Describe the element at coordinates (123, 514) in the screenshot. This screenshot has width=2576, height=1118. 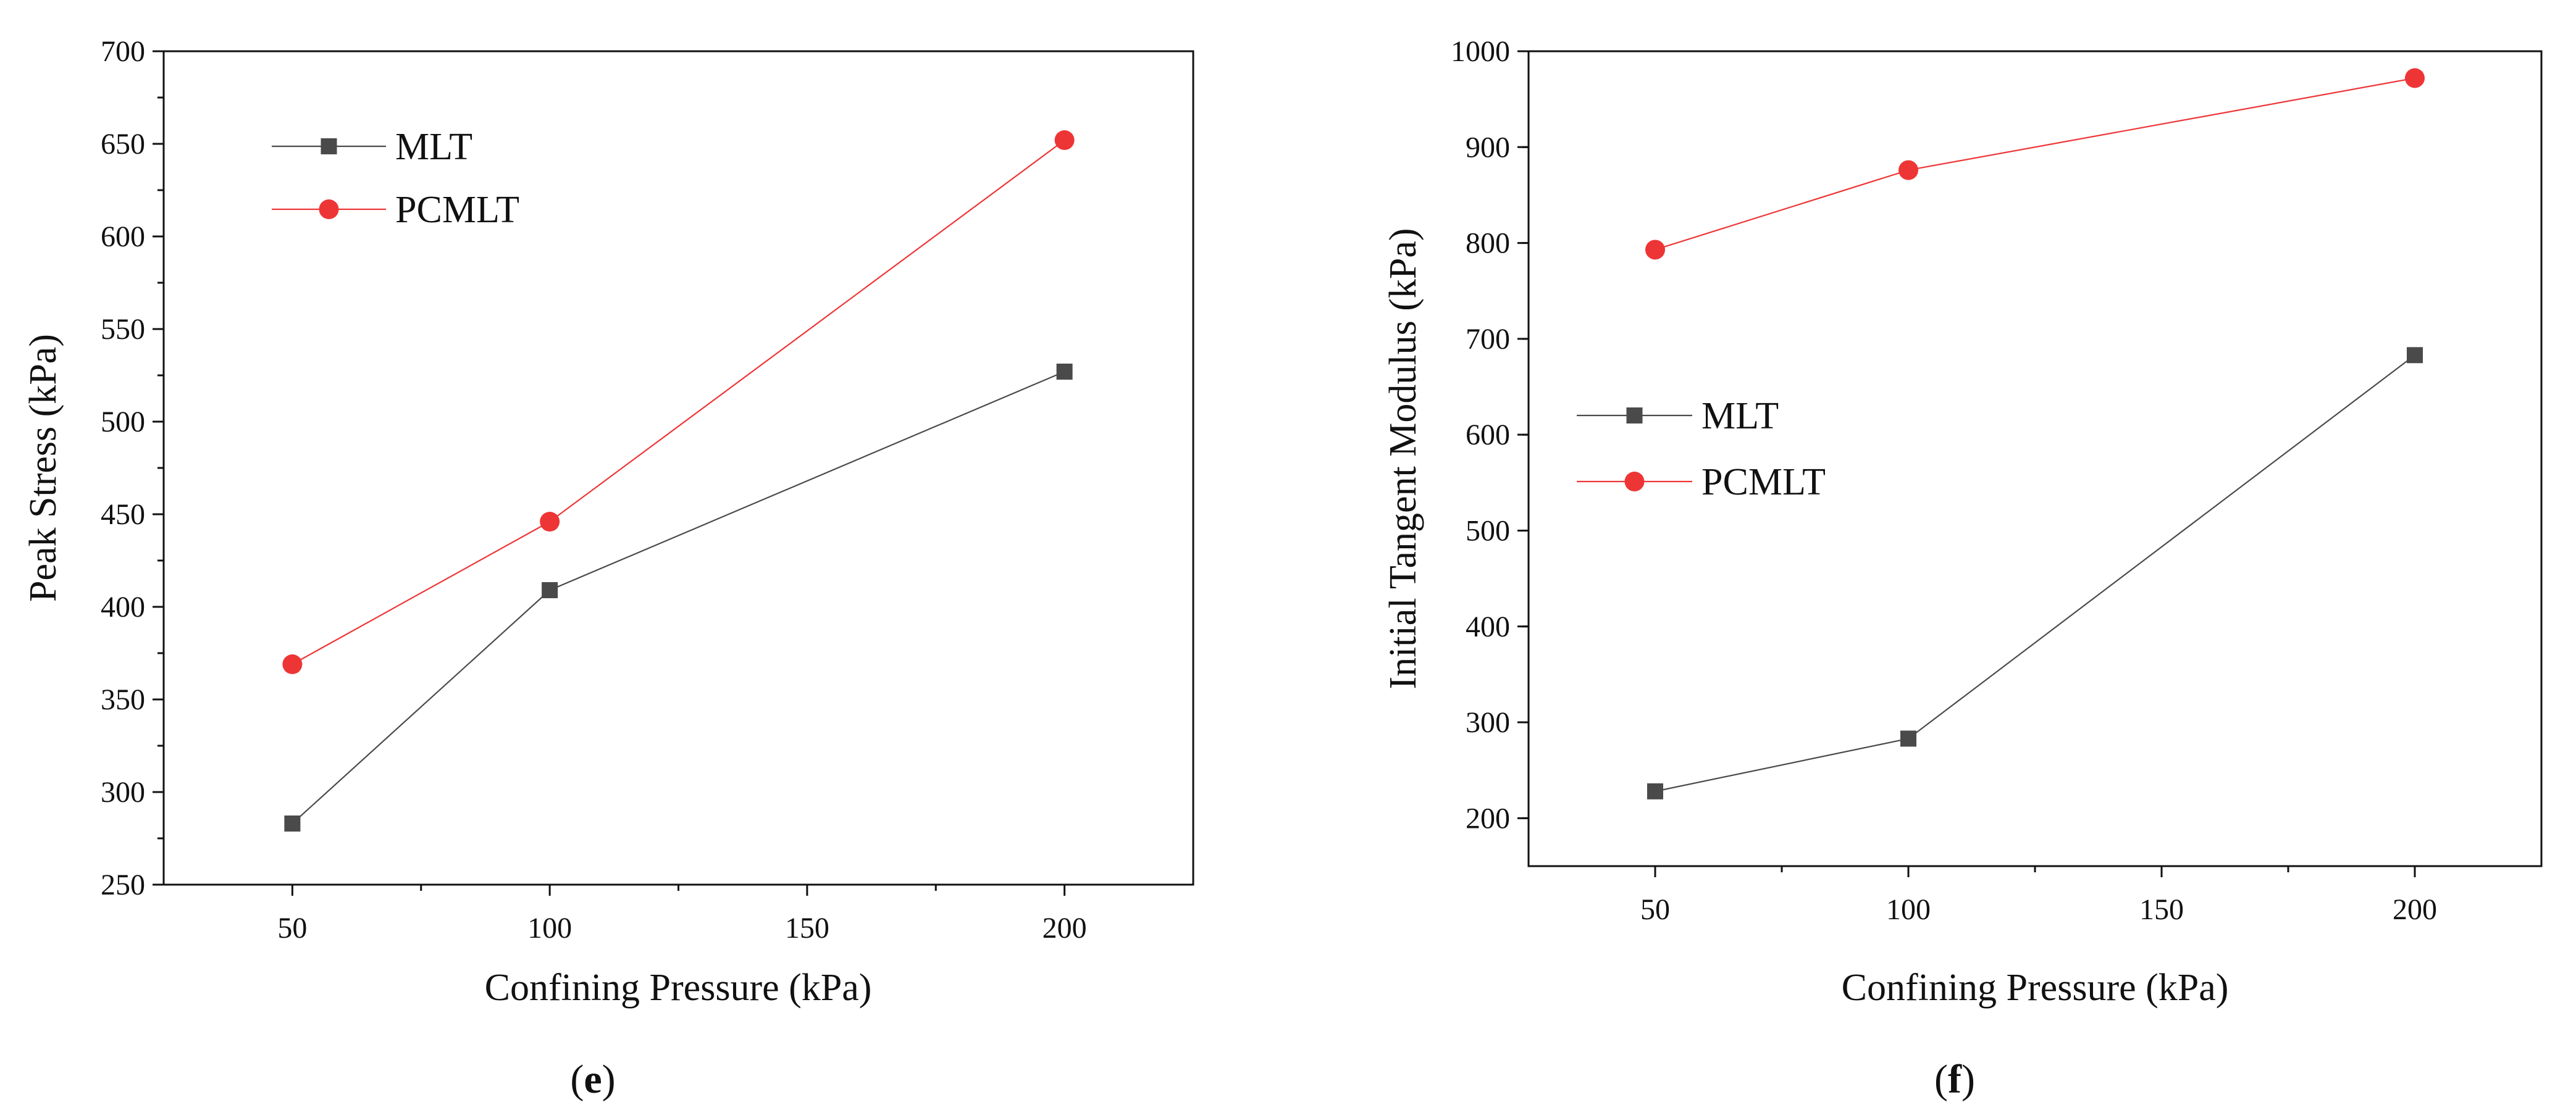
I see `y-tick-label: 450` at that location.